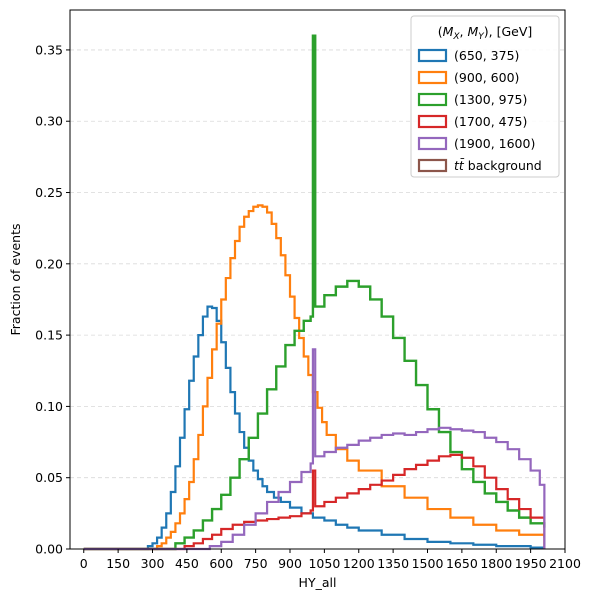 The image size is (593, 602). What do you see at coordinates (565, 563) in the screenshot?
I see `x-tick-label: 2100` at bounding box center [565, 563].